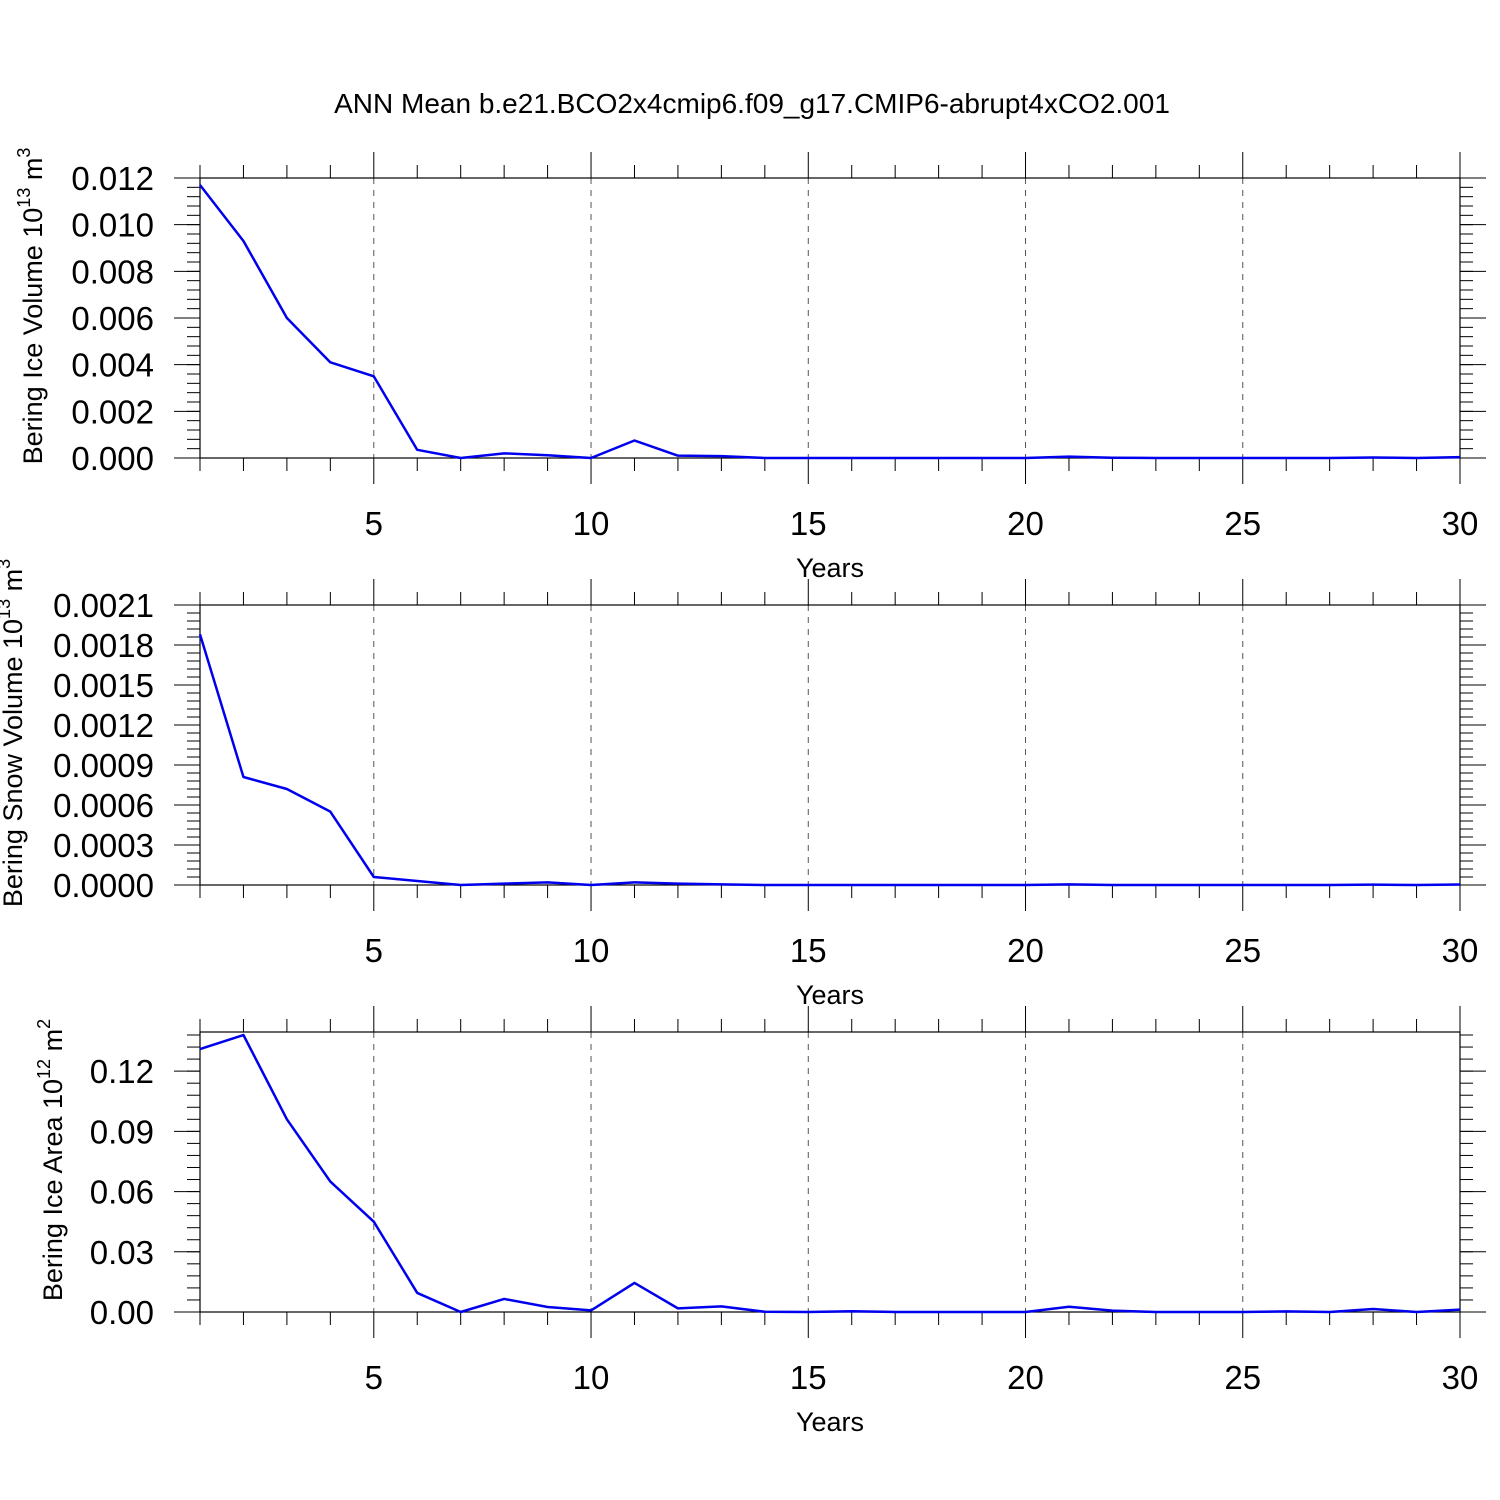  I want to click on y-tick-label: 0.0012, so click(103, 725).